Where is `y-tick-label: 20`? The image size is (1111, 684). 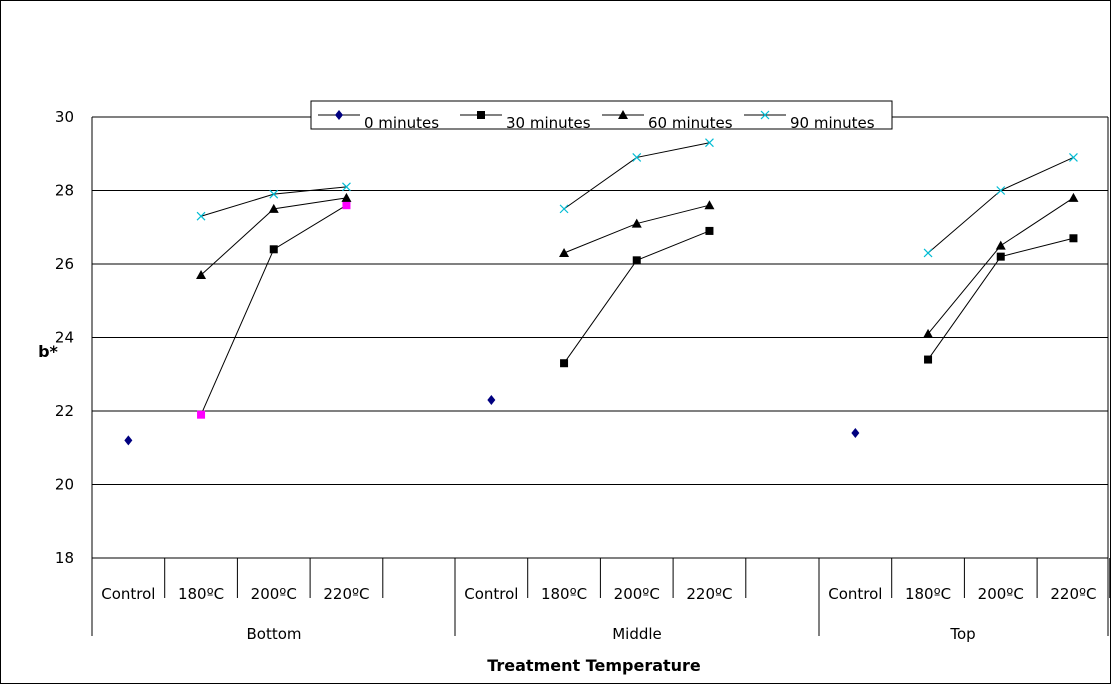 y-tick-label: 20 is located at coordinates (64, 485).